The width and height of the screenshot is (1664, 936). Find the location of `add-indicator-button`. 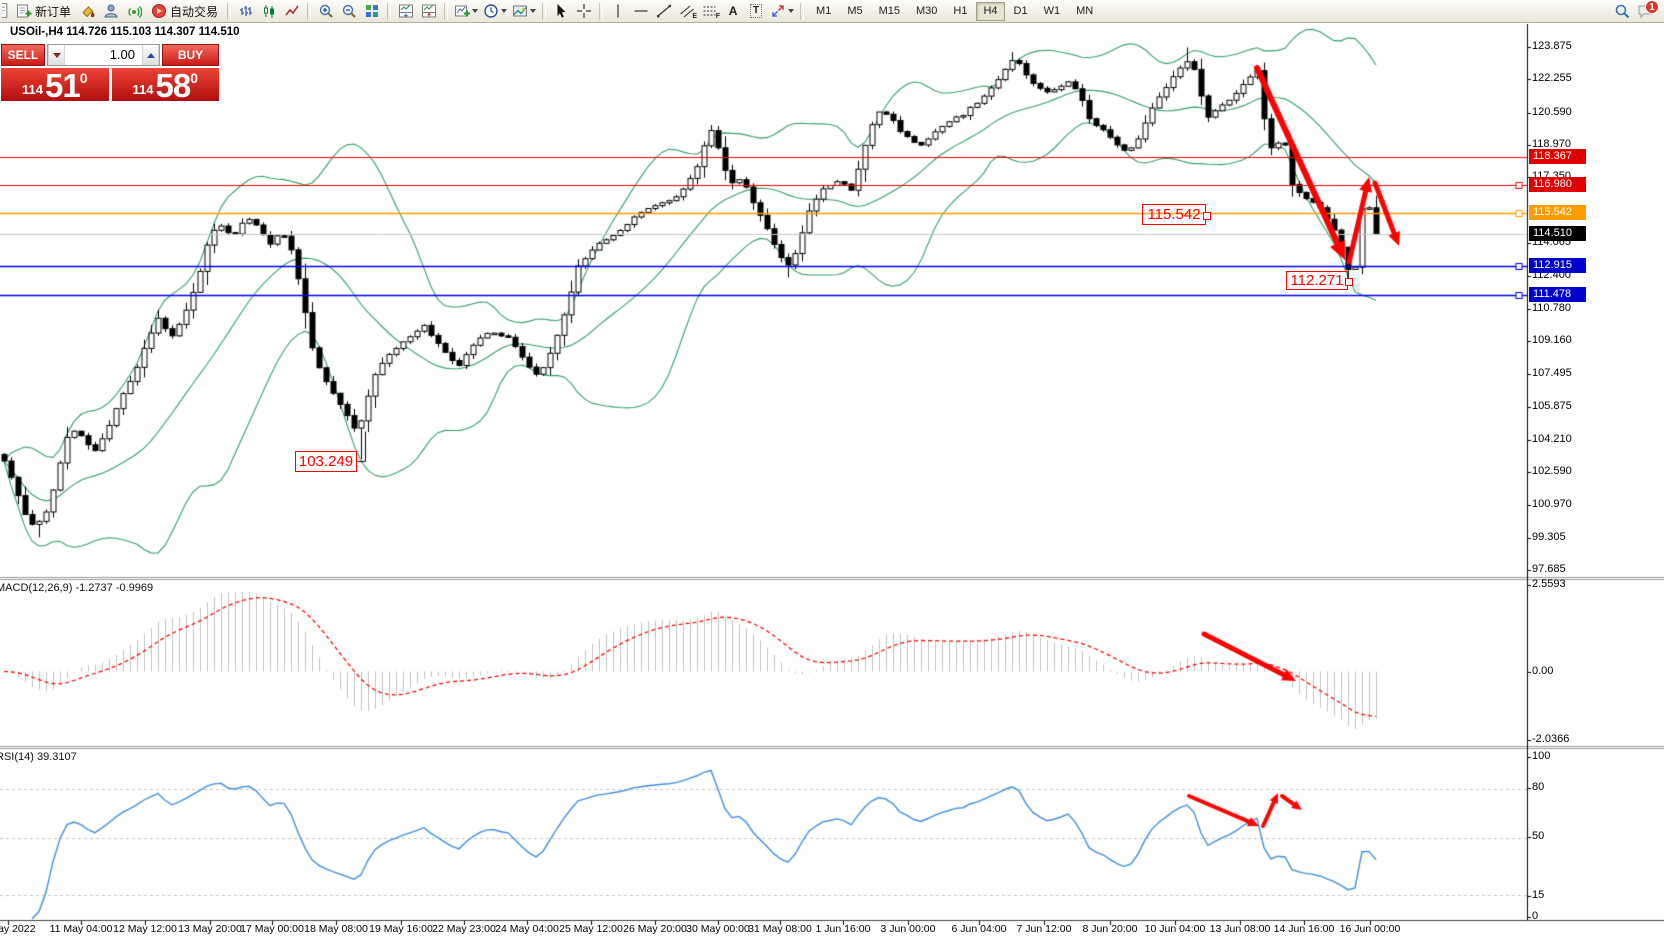

add-indicator-button is located at coordinates (466, 11).